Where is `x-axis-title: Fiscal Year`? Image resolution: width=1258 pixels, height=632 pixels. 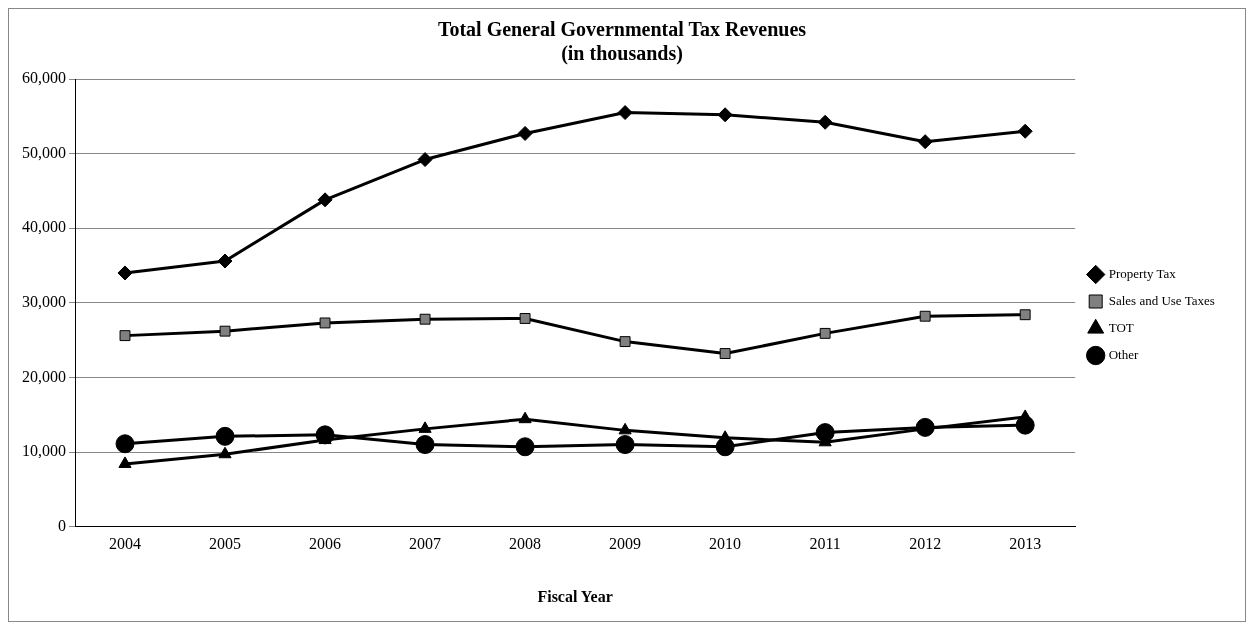 x-axis-title: Fiscal Year is located at coordinates (575, 596).